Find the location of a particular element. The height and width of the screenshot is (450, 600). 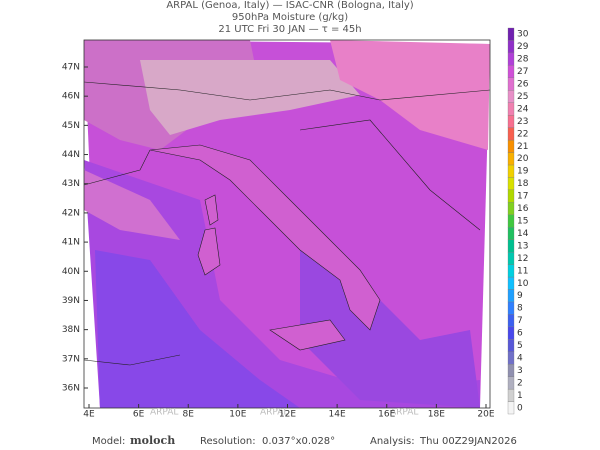

colorbar-label: 7 is located at coordinates (520, 321).